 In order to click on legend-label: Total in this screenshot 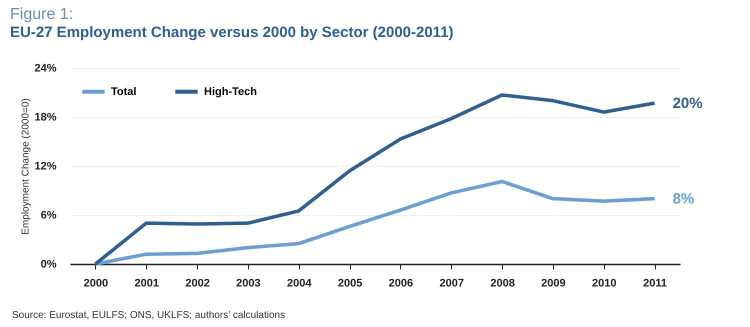, I will do `click(123, 92)`.